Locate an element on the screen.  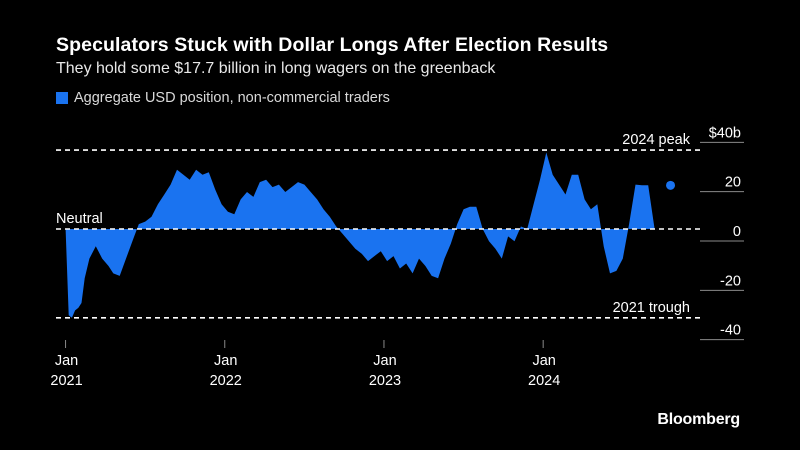
y-tick-label-2: 0 is located at coordinates (737, 232).